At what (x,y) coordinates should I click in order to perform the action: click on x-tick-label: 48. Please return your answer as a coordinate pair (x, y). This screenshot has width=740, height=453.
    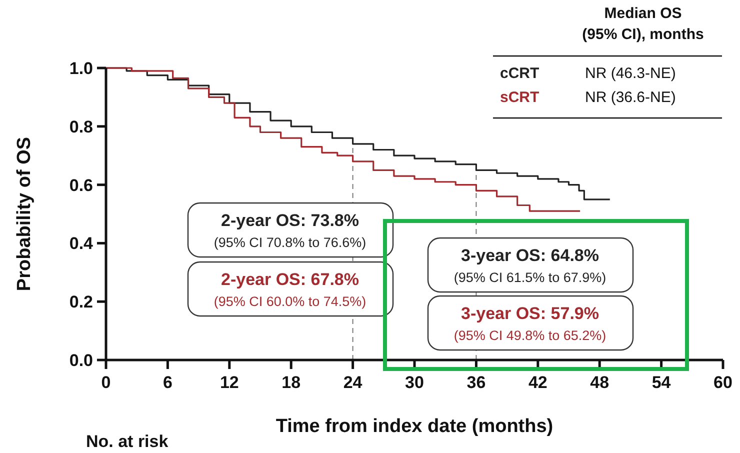
    Looking at the image, I should click on (600, 382).